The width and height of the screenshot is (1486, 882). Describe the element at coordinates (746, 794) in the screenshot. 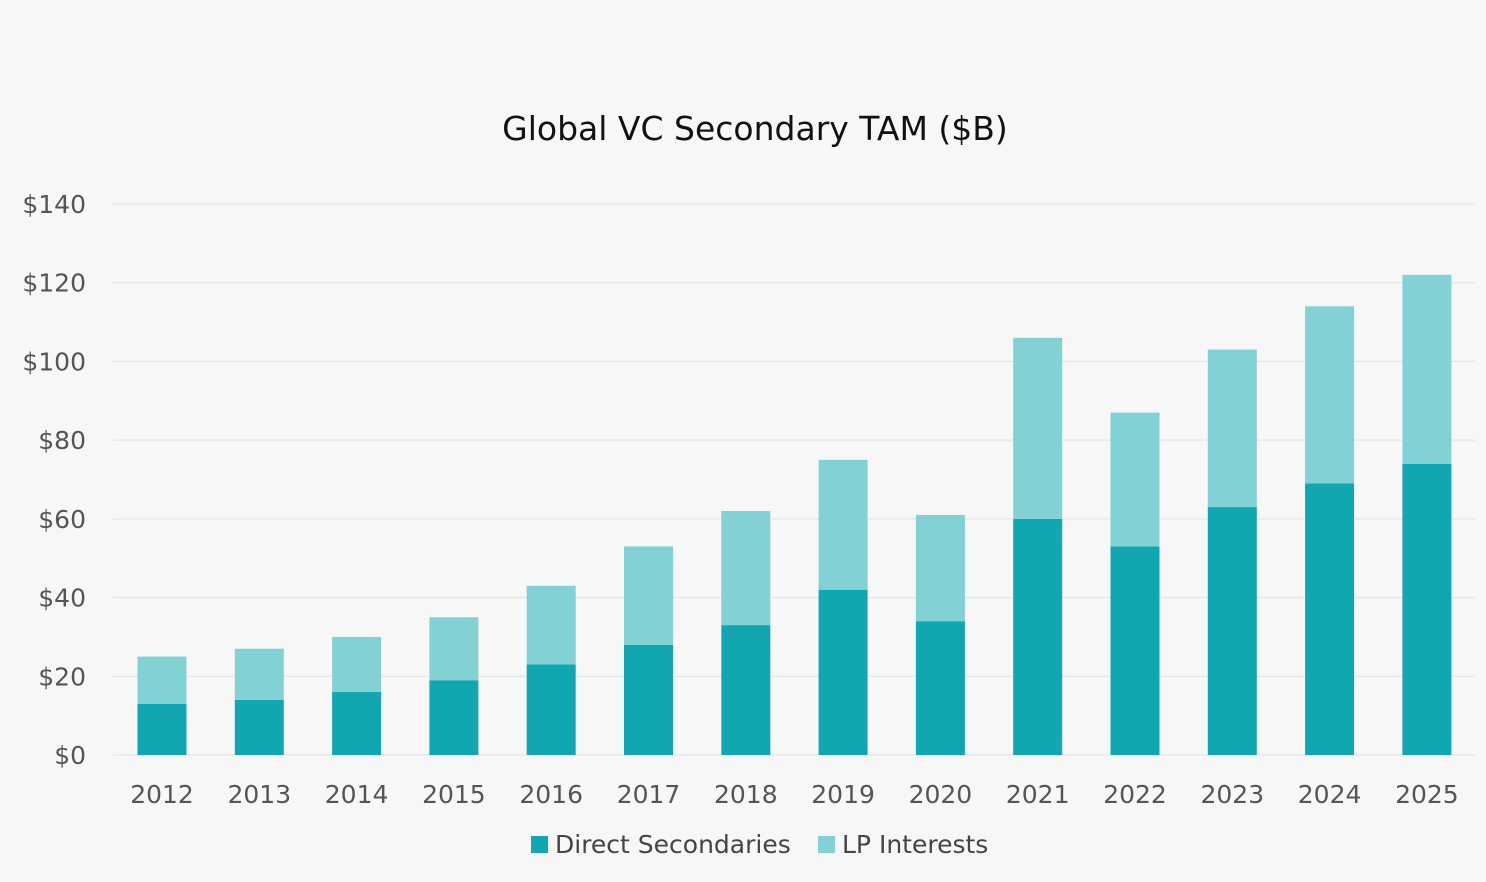

I see `x-tick-label: 2018` at that location.